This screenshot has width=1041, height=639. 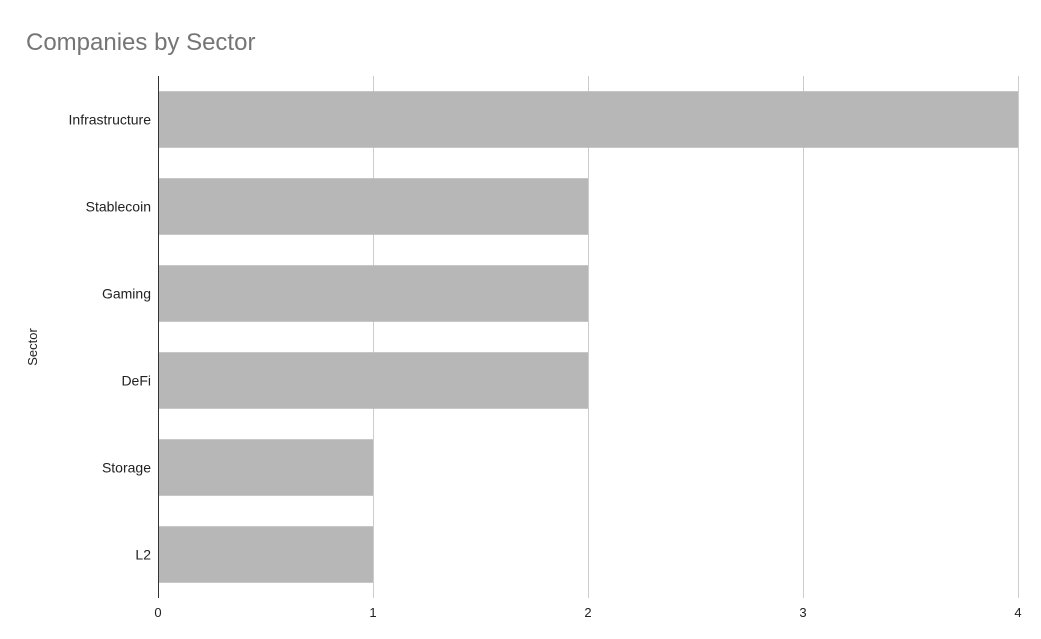 What do you see at coordinates (126, 468) in the screenshot?
I see `category-label: Storage` at bounding box center [126, 468].